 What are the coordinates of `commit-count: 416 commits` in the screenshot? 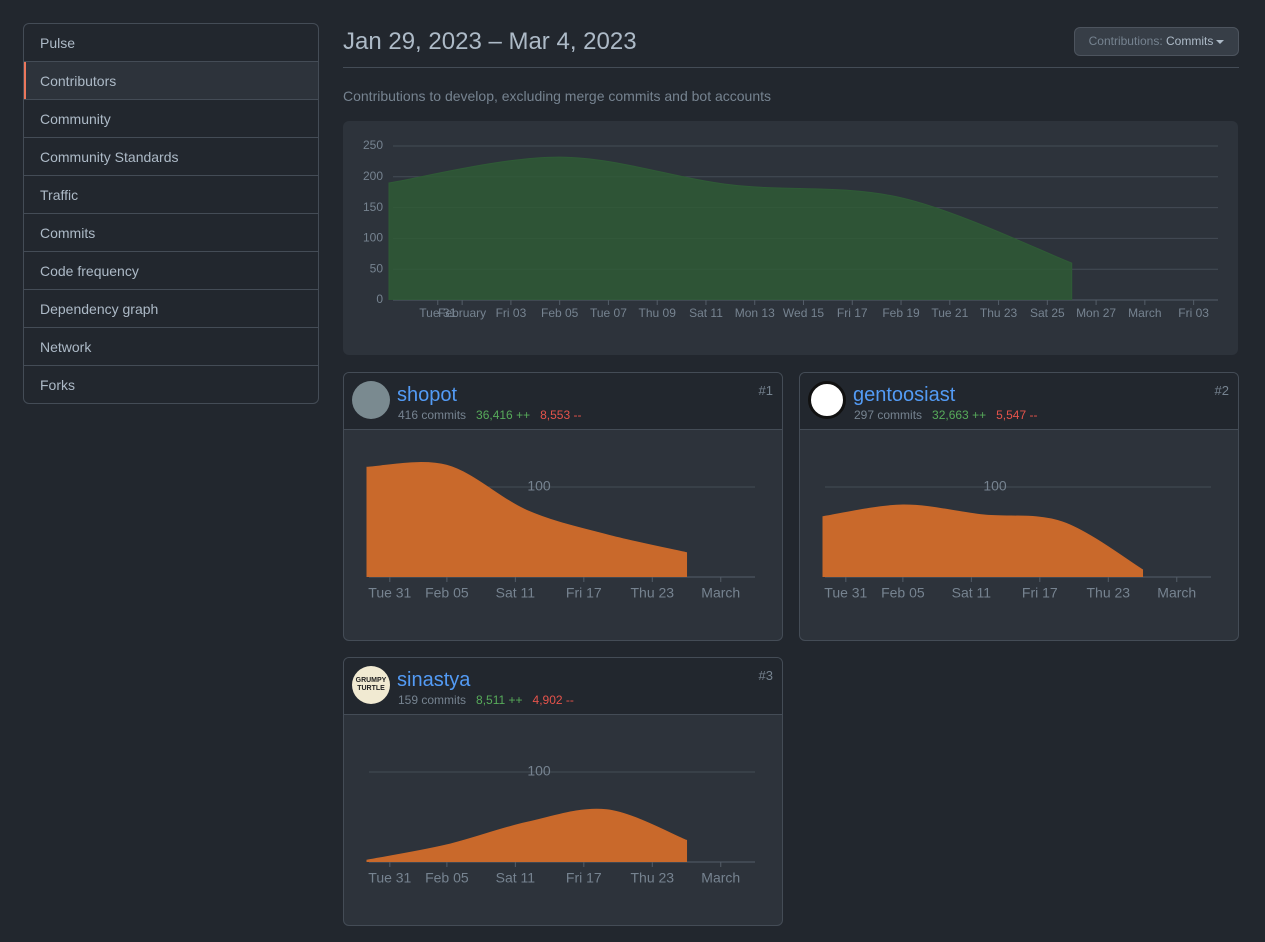 It's located at (432, 415).